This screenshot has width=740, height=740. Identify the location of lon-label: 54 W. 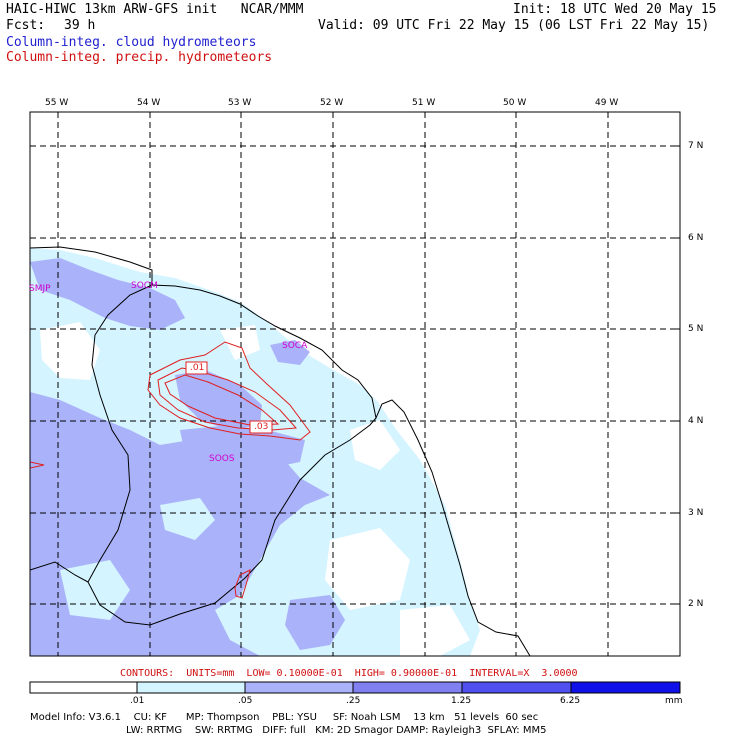
(149, 103).